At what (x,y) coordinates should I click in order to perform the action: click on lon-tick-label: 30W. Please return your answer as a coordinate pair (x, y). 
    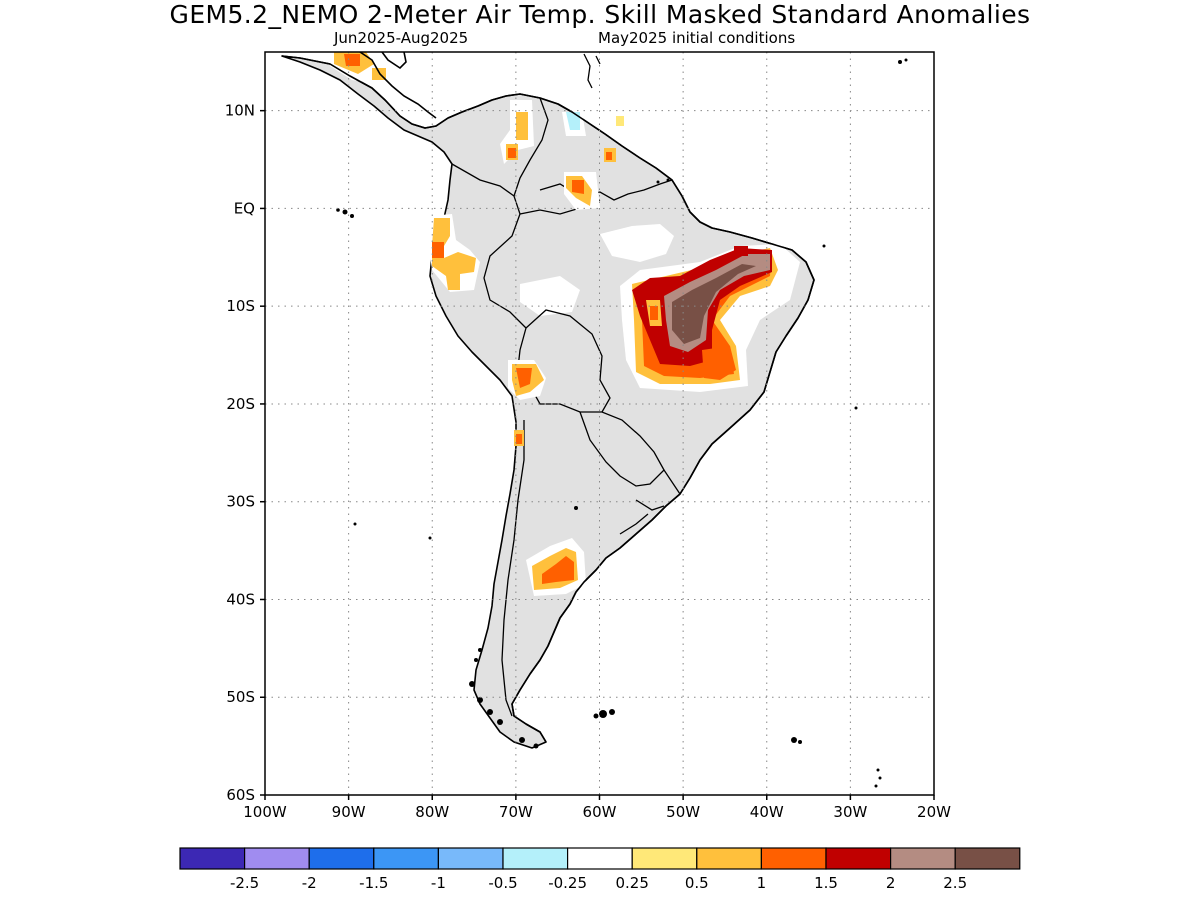
    Looking at the image, I should click on (850, 812).